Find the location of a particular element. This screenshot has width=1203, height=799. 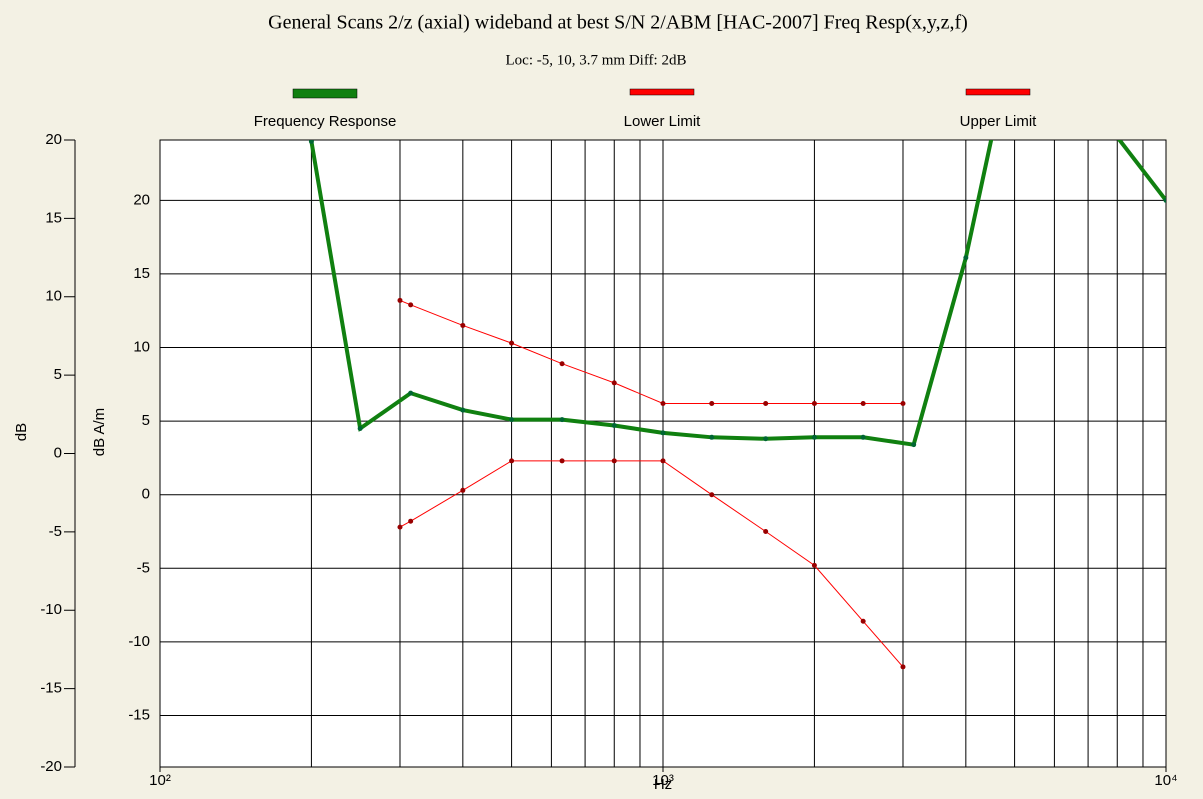

legend-label: Frequency Response is located at coordinates (325, 121).